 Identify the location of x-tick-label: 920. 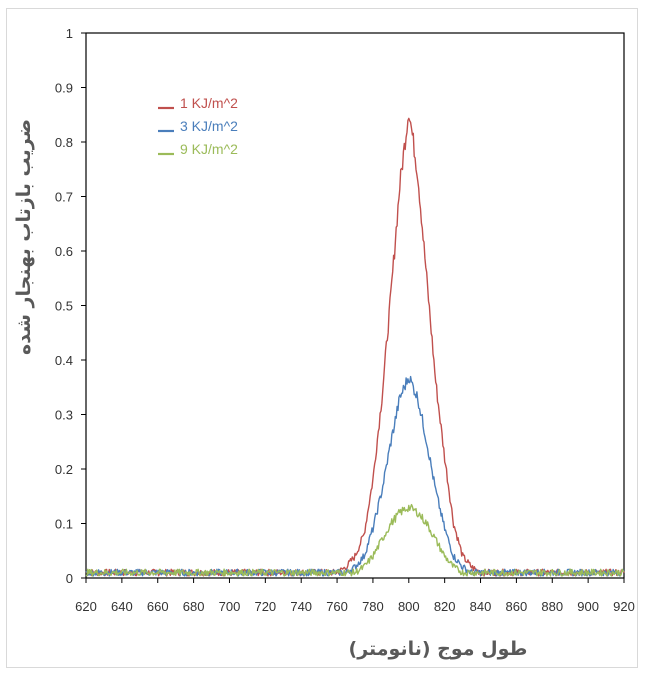
(624, 606).